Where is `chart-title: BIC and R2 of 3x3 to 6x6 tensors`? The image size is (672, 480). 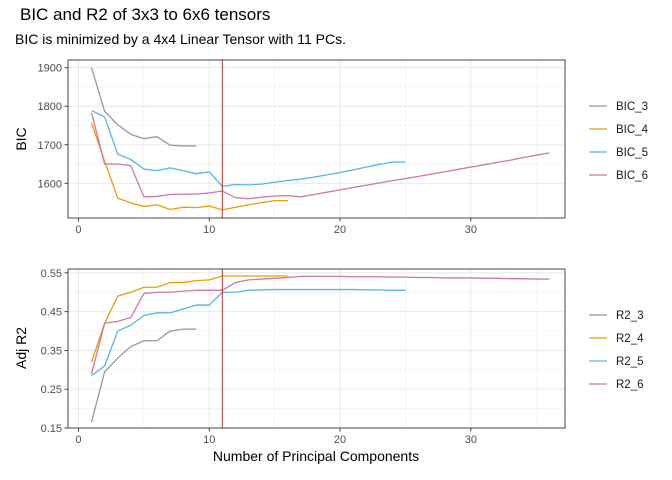
chart-title: BIC and R2 of 3x3 to 6x6 tensors is located at coordinates (145, 14).